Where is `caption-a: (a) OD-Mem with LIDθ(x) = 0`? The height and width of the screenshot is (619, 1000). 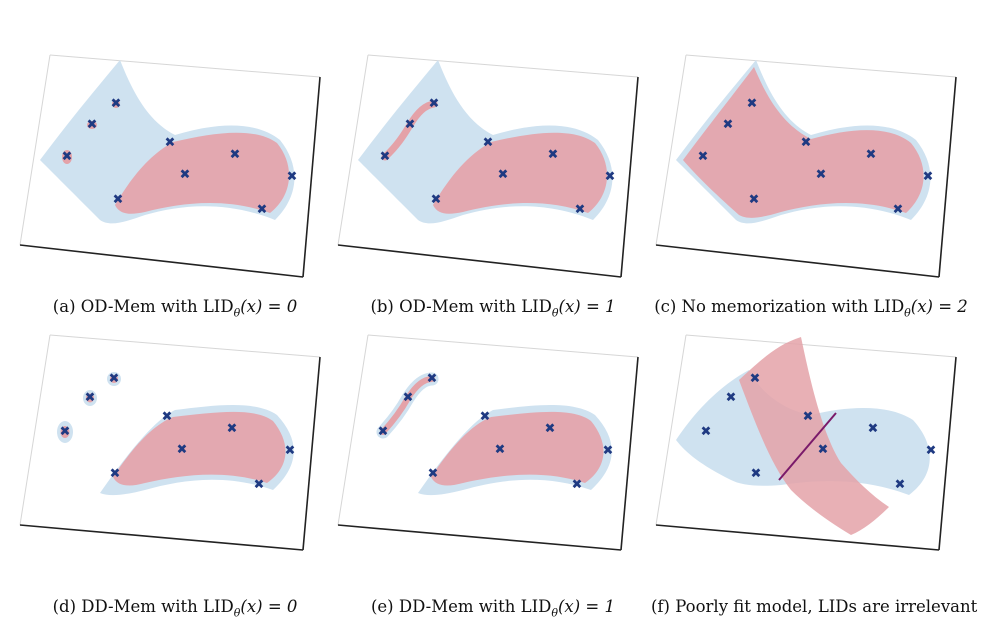
caption-a: (a) OD-Mem with LIDθ(x) = 0 is located at coordinates (175, 308).